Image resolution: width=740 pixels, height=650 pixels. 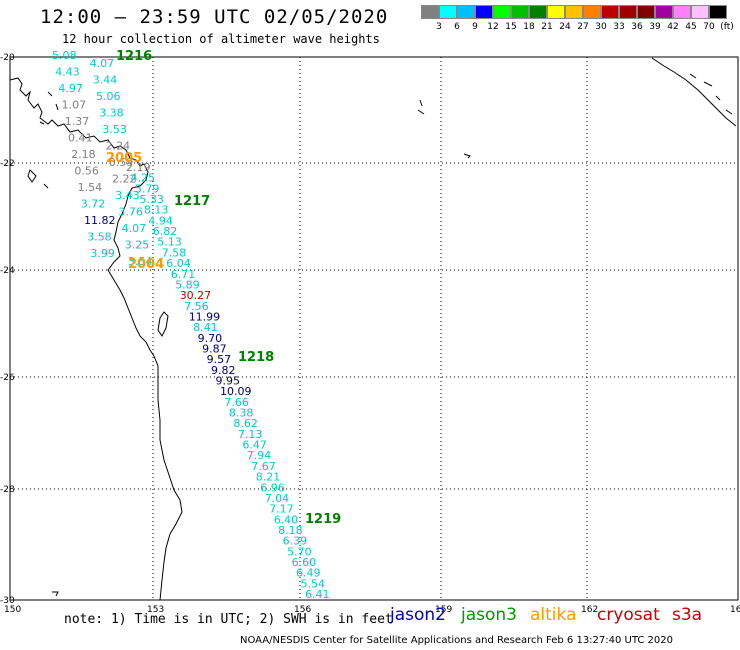 I want to click on wave-height-value: 1.37, so click(x=77, y=121).